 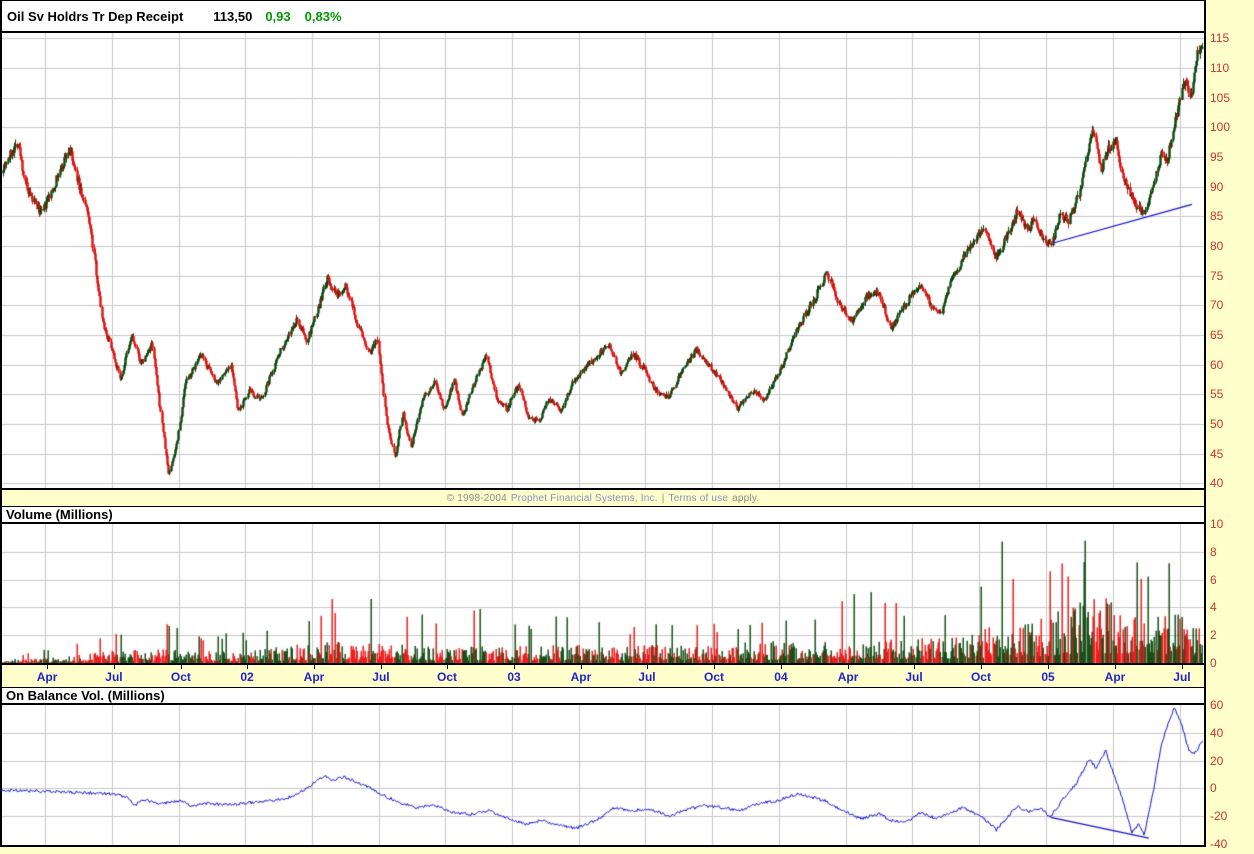 What do you see at coordinates (1217, 453) in the screenshot?
I see `price-y-axis-label: 45` at bounding box center [1217, 453].